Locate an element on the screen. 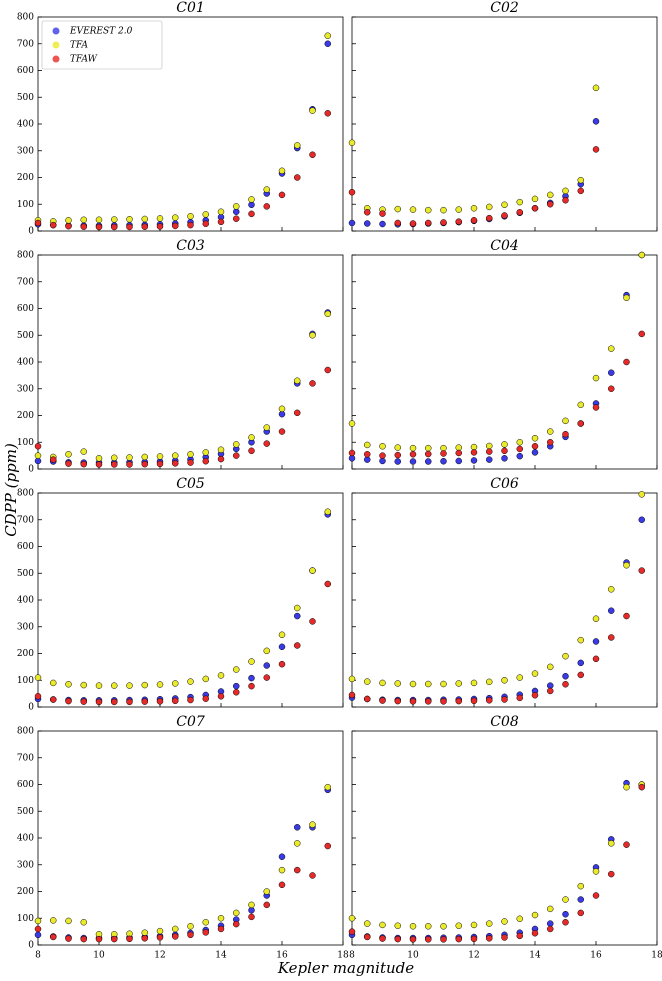 The width and height of the screenshot is (662, 981). legend-box is located at coordinates (102, 45).